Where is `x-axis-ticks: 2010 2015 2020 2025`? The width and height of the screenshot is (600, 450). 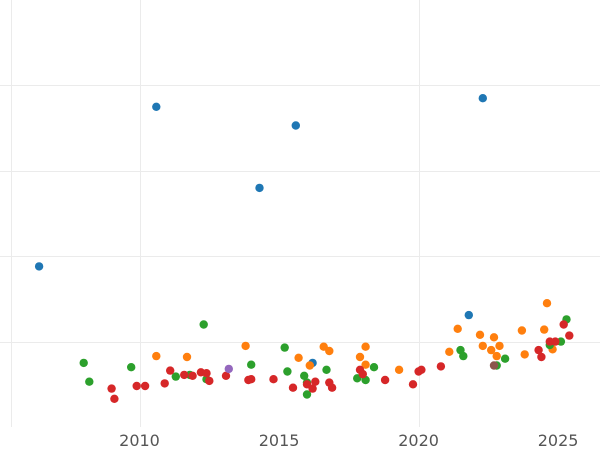 x-axis-ticks: 2010 2015 2020 2025 is located at coordinates (348, 440).